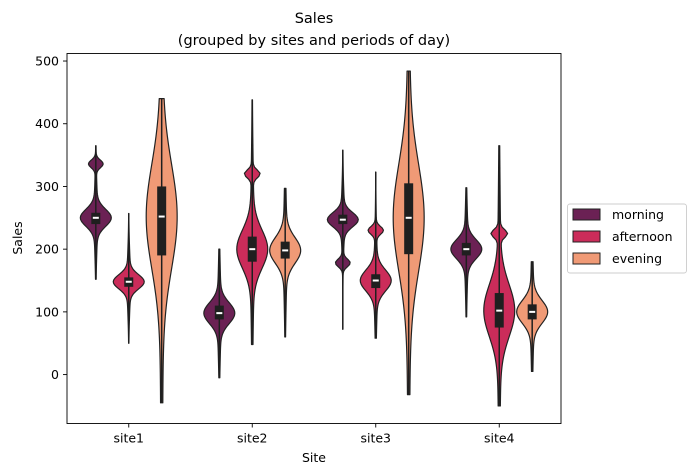 Image resolution: width=695 pixels, height=476 pixels. What do you see at coordinates (47, 61) in the screenshot?
I see `y-tick-label-500: 500` at bounding box center [47, 61].